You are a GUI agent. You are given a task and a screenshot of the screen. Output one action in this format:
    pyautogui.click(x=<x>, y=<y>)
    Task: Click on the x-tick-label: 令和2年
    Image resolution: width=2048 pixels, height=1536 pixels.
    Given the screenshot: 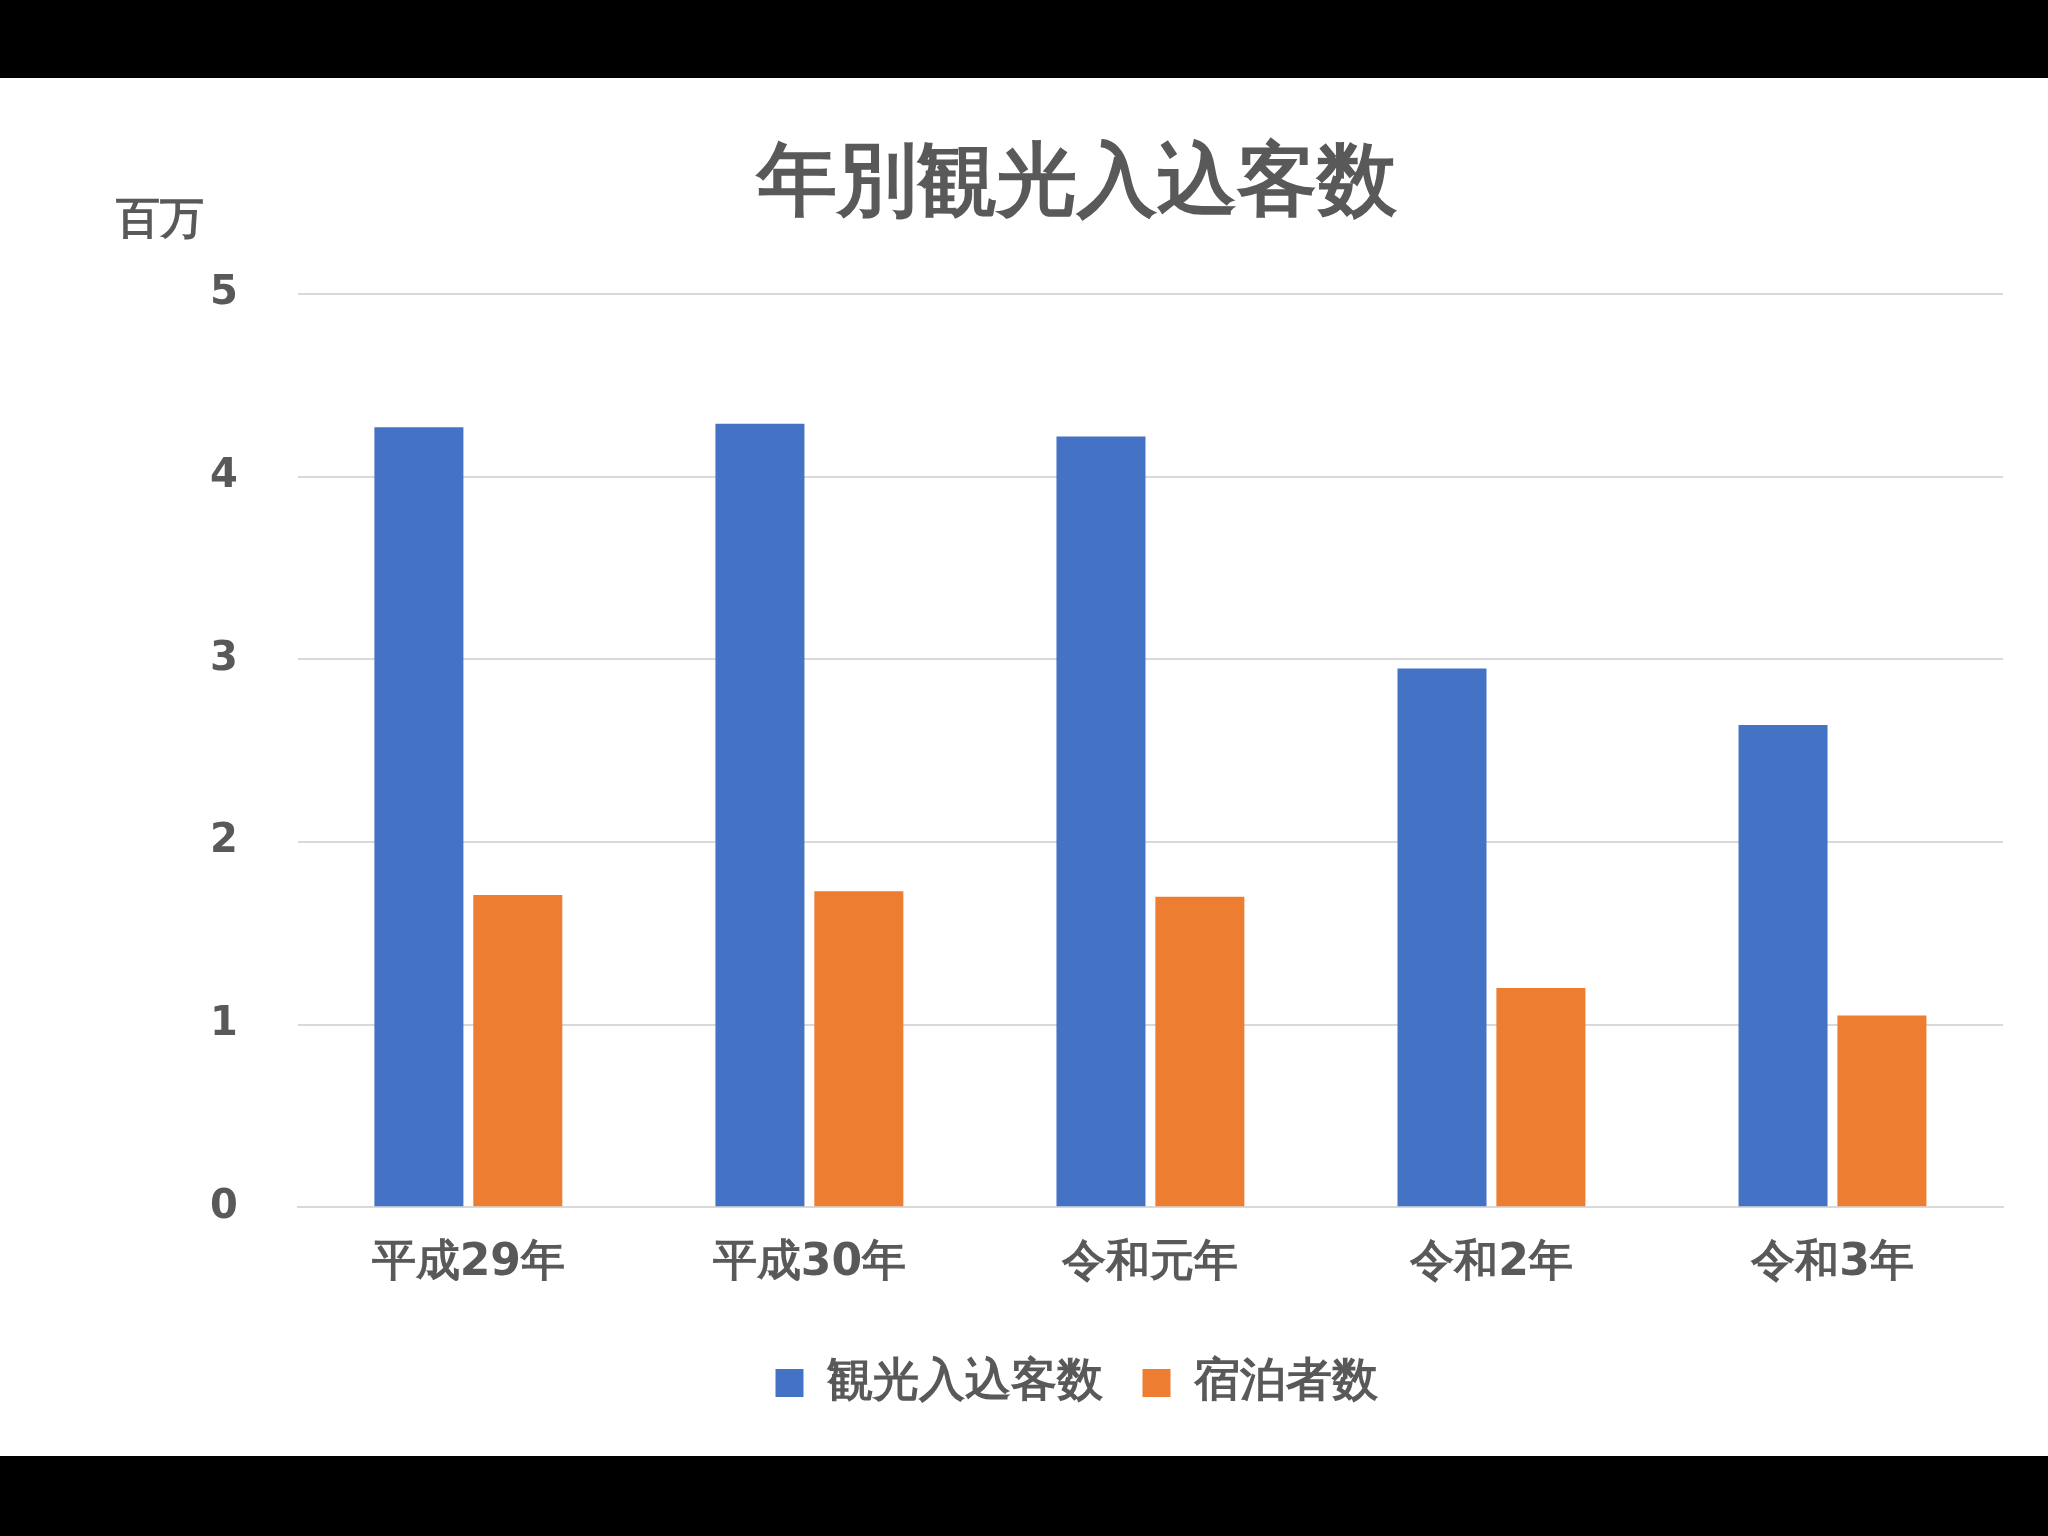 What is the action you would take?
    pyautogui.click(x=1491, y=1260)
    